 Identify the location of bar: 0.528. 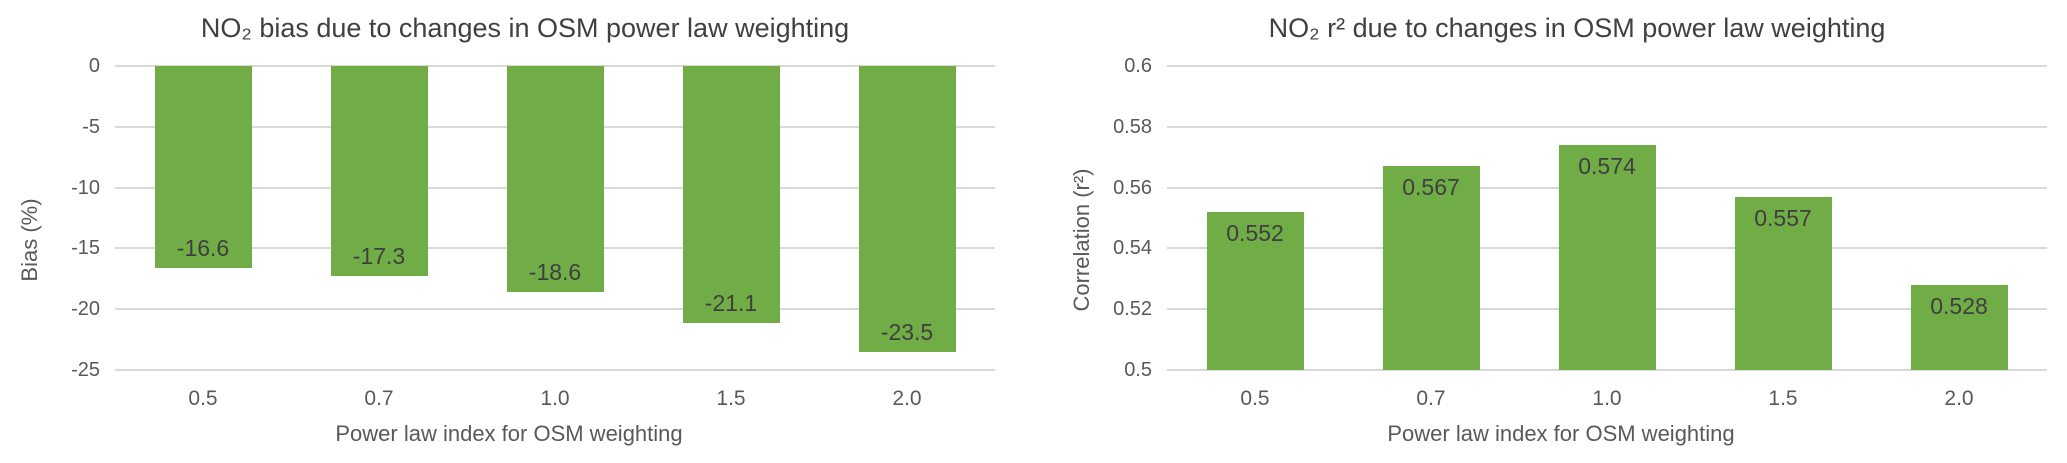
(1959, 327).